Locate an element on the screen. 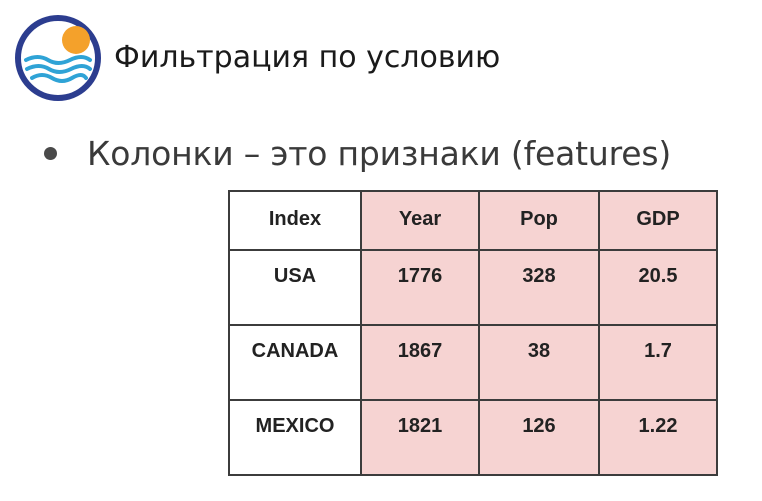 The width and height of the screenshot is (762, 501). gdp-cell: 20.5 is located at coordinates (658, 287).